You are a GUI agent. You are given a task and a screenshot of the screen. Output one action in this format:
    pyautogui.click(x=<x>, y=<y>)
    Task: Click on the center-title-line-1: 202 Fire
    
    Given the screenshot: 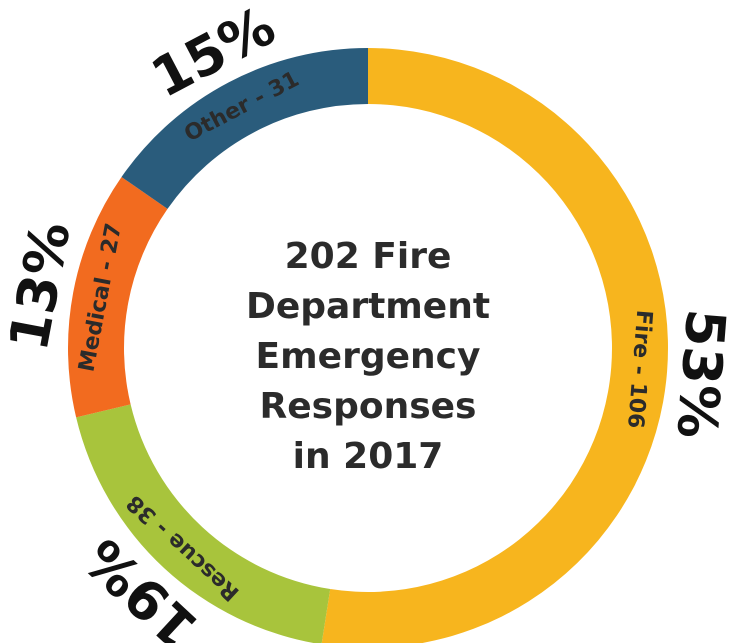 What is the action you would take?
    pyautogui.click(x=368, y=256)
    